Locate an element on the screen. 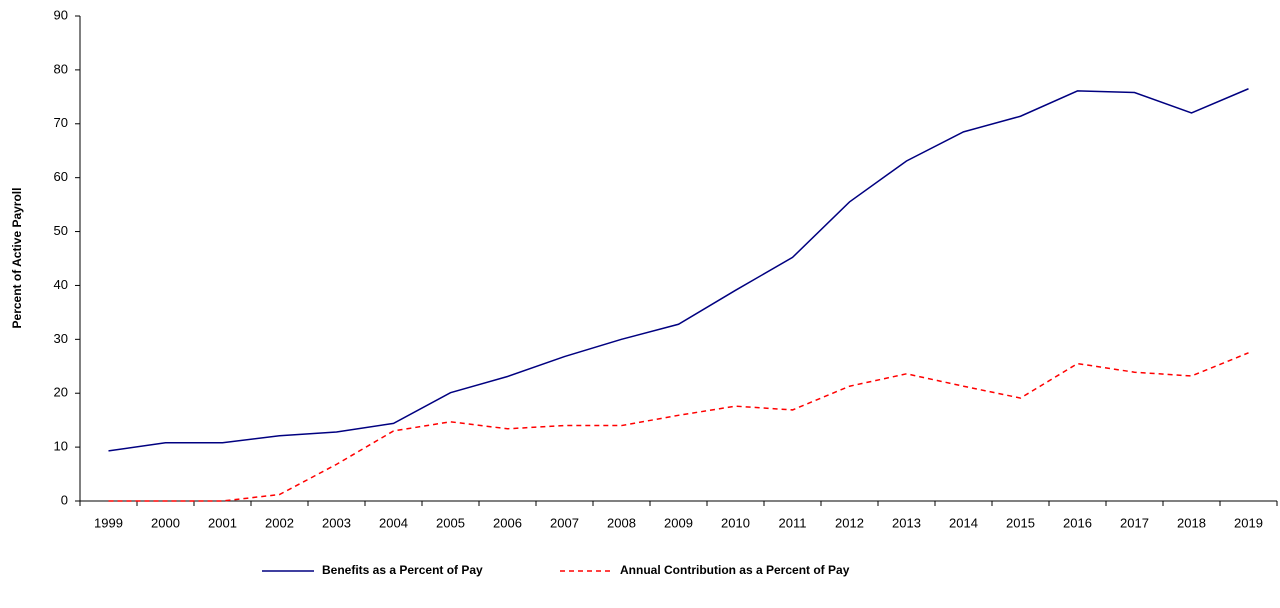 The height and width of the screenshot is (608, 1280). y-axis-title: Percent of Active Payroll is located at coordinates (17, 258).